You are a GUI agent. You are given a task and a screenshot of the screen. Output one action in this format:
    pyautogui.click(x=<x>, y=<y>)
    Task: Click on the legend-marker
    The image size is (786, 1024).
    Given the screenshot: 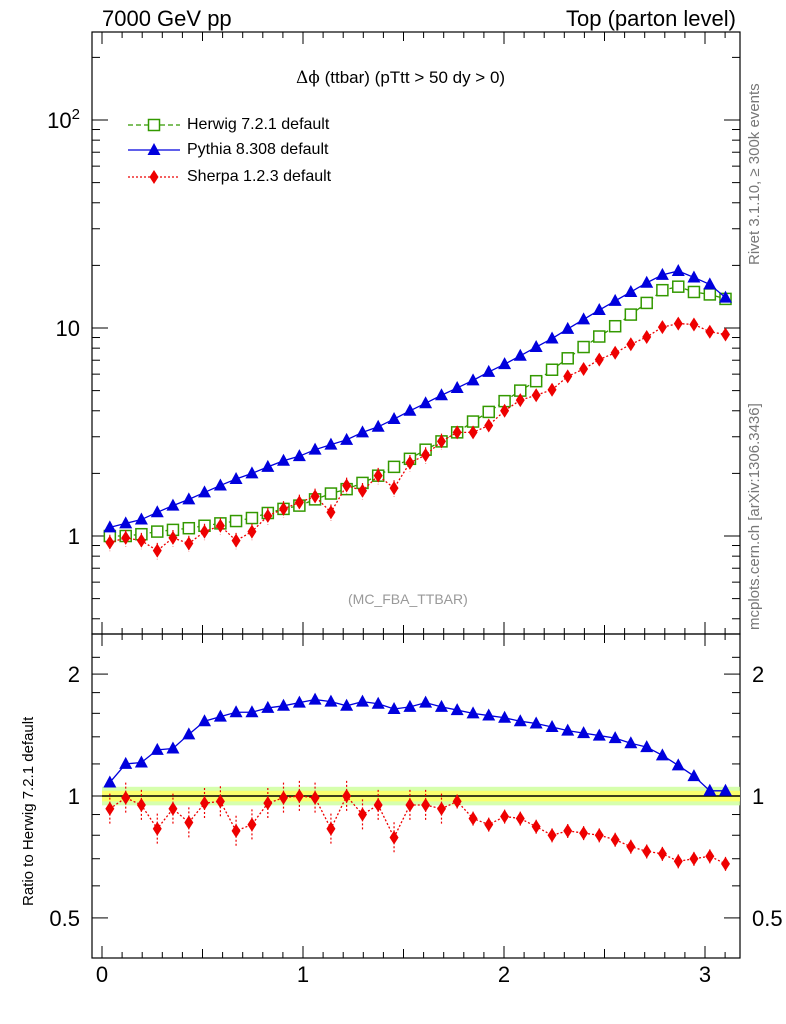 What is the action you would take?
    pyautogui.click(x=154, y=177)
    